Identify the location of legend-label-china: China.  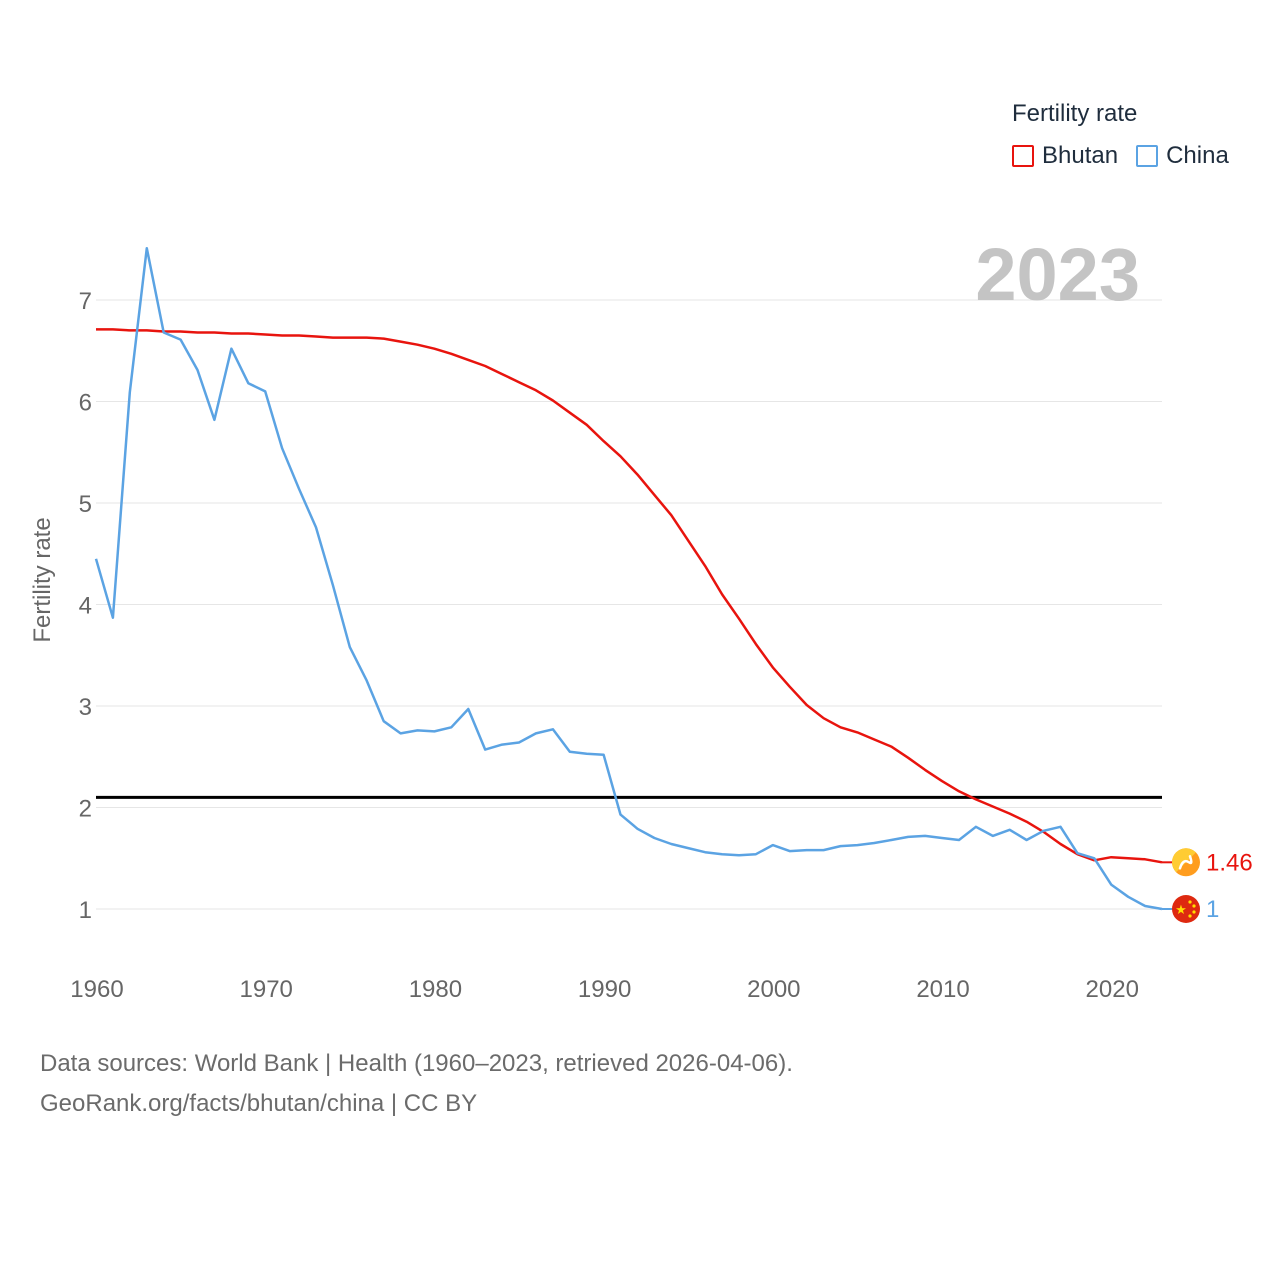
(1197, 155).